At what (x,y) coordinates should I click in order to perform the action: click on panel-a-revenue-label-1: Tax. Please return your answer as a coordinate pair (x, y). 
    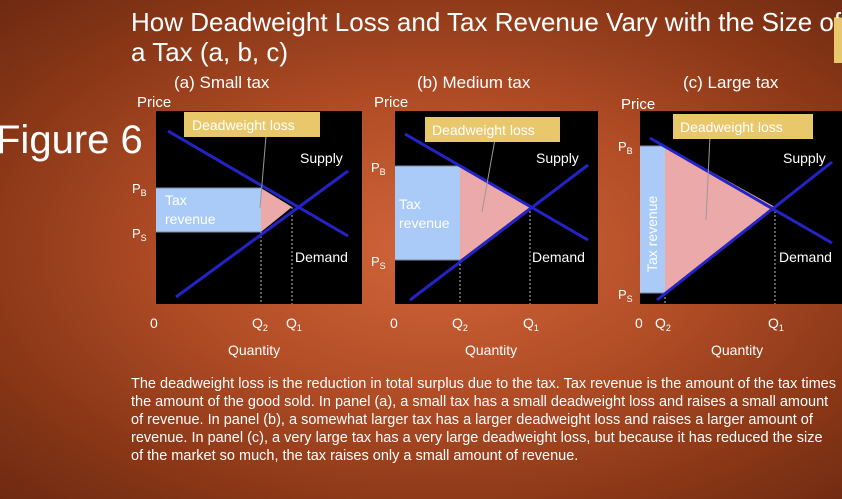
    Looking at the image, I should click on (176, 200).